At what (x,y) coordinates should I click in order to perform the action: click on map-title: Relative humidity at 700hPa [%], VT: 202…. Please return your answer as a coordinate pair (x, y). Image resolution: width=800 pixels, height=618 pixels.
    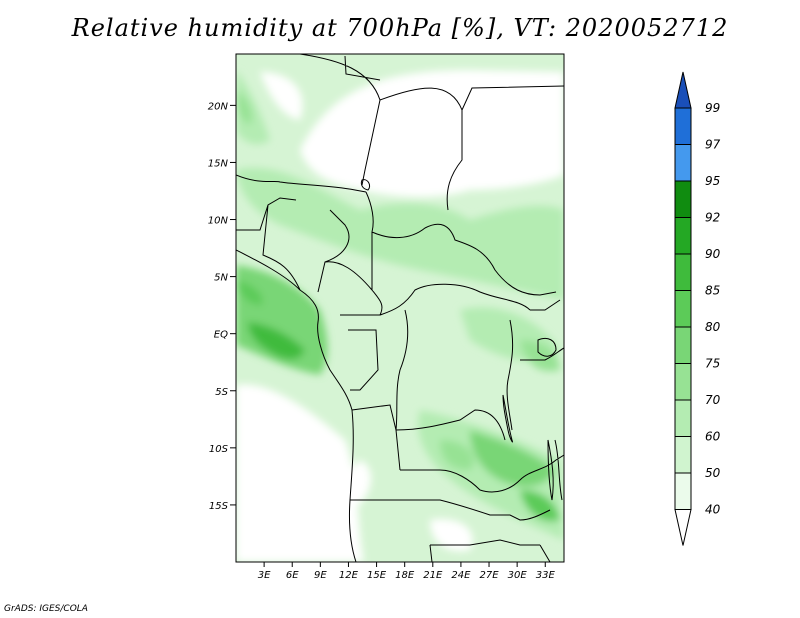
    Looking at the image, I should click on (400, 28).